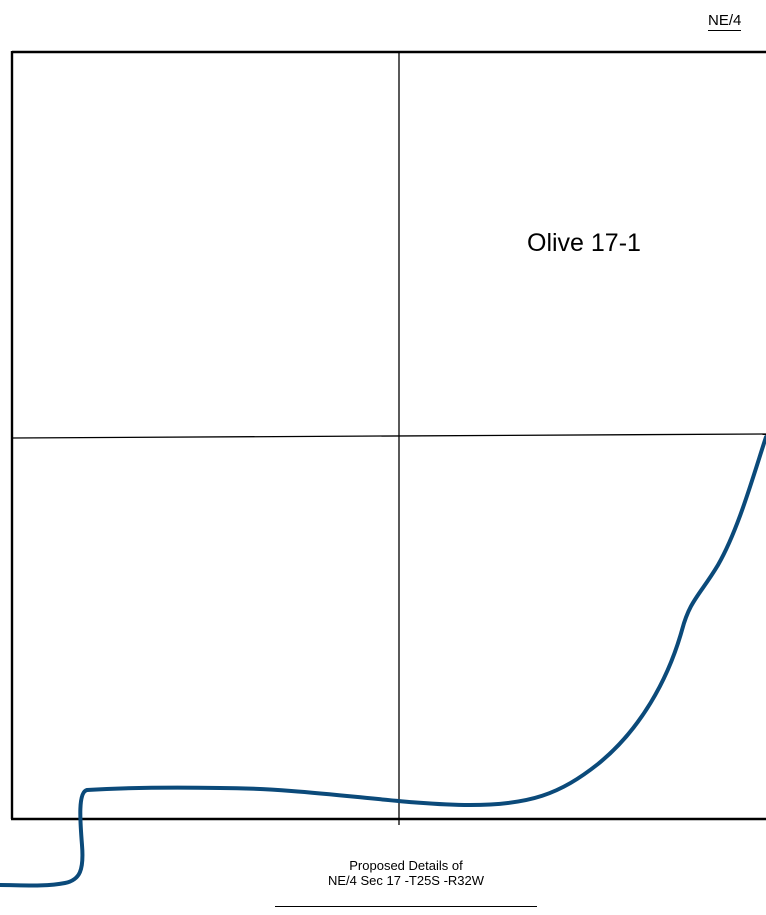 The height and width of the screenshot is (915, 766). What do you see at coordinates (584, 243) in the screenshot?
I see `well-label: Olive 17-1` at bounding box center [584, 243].